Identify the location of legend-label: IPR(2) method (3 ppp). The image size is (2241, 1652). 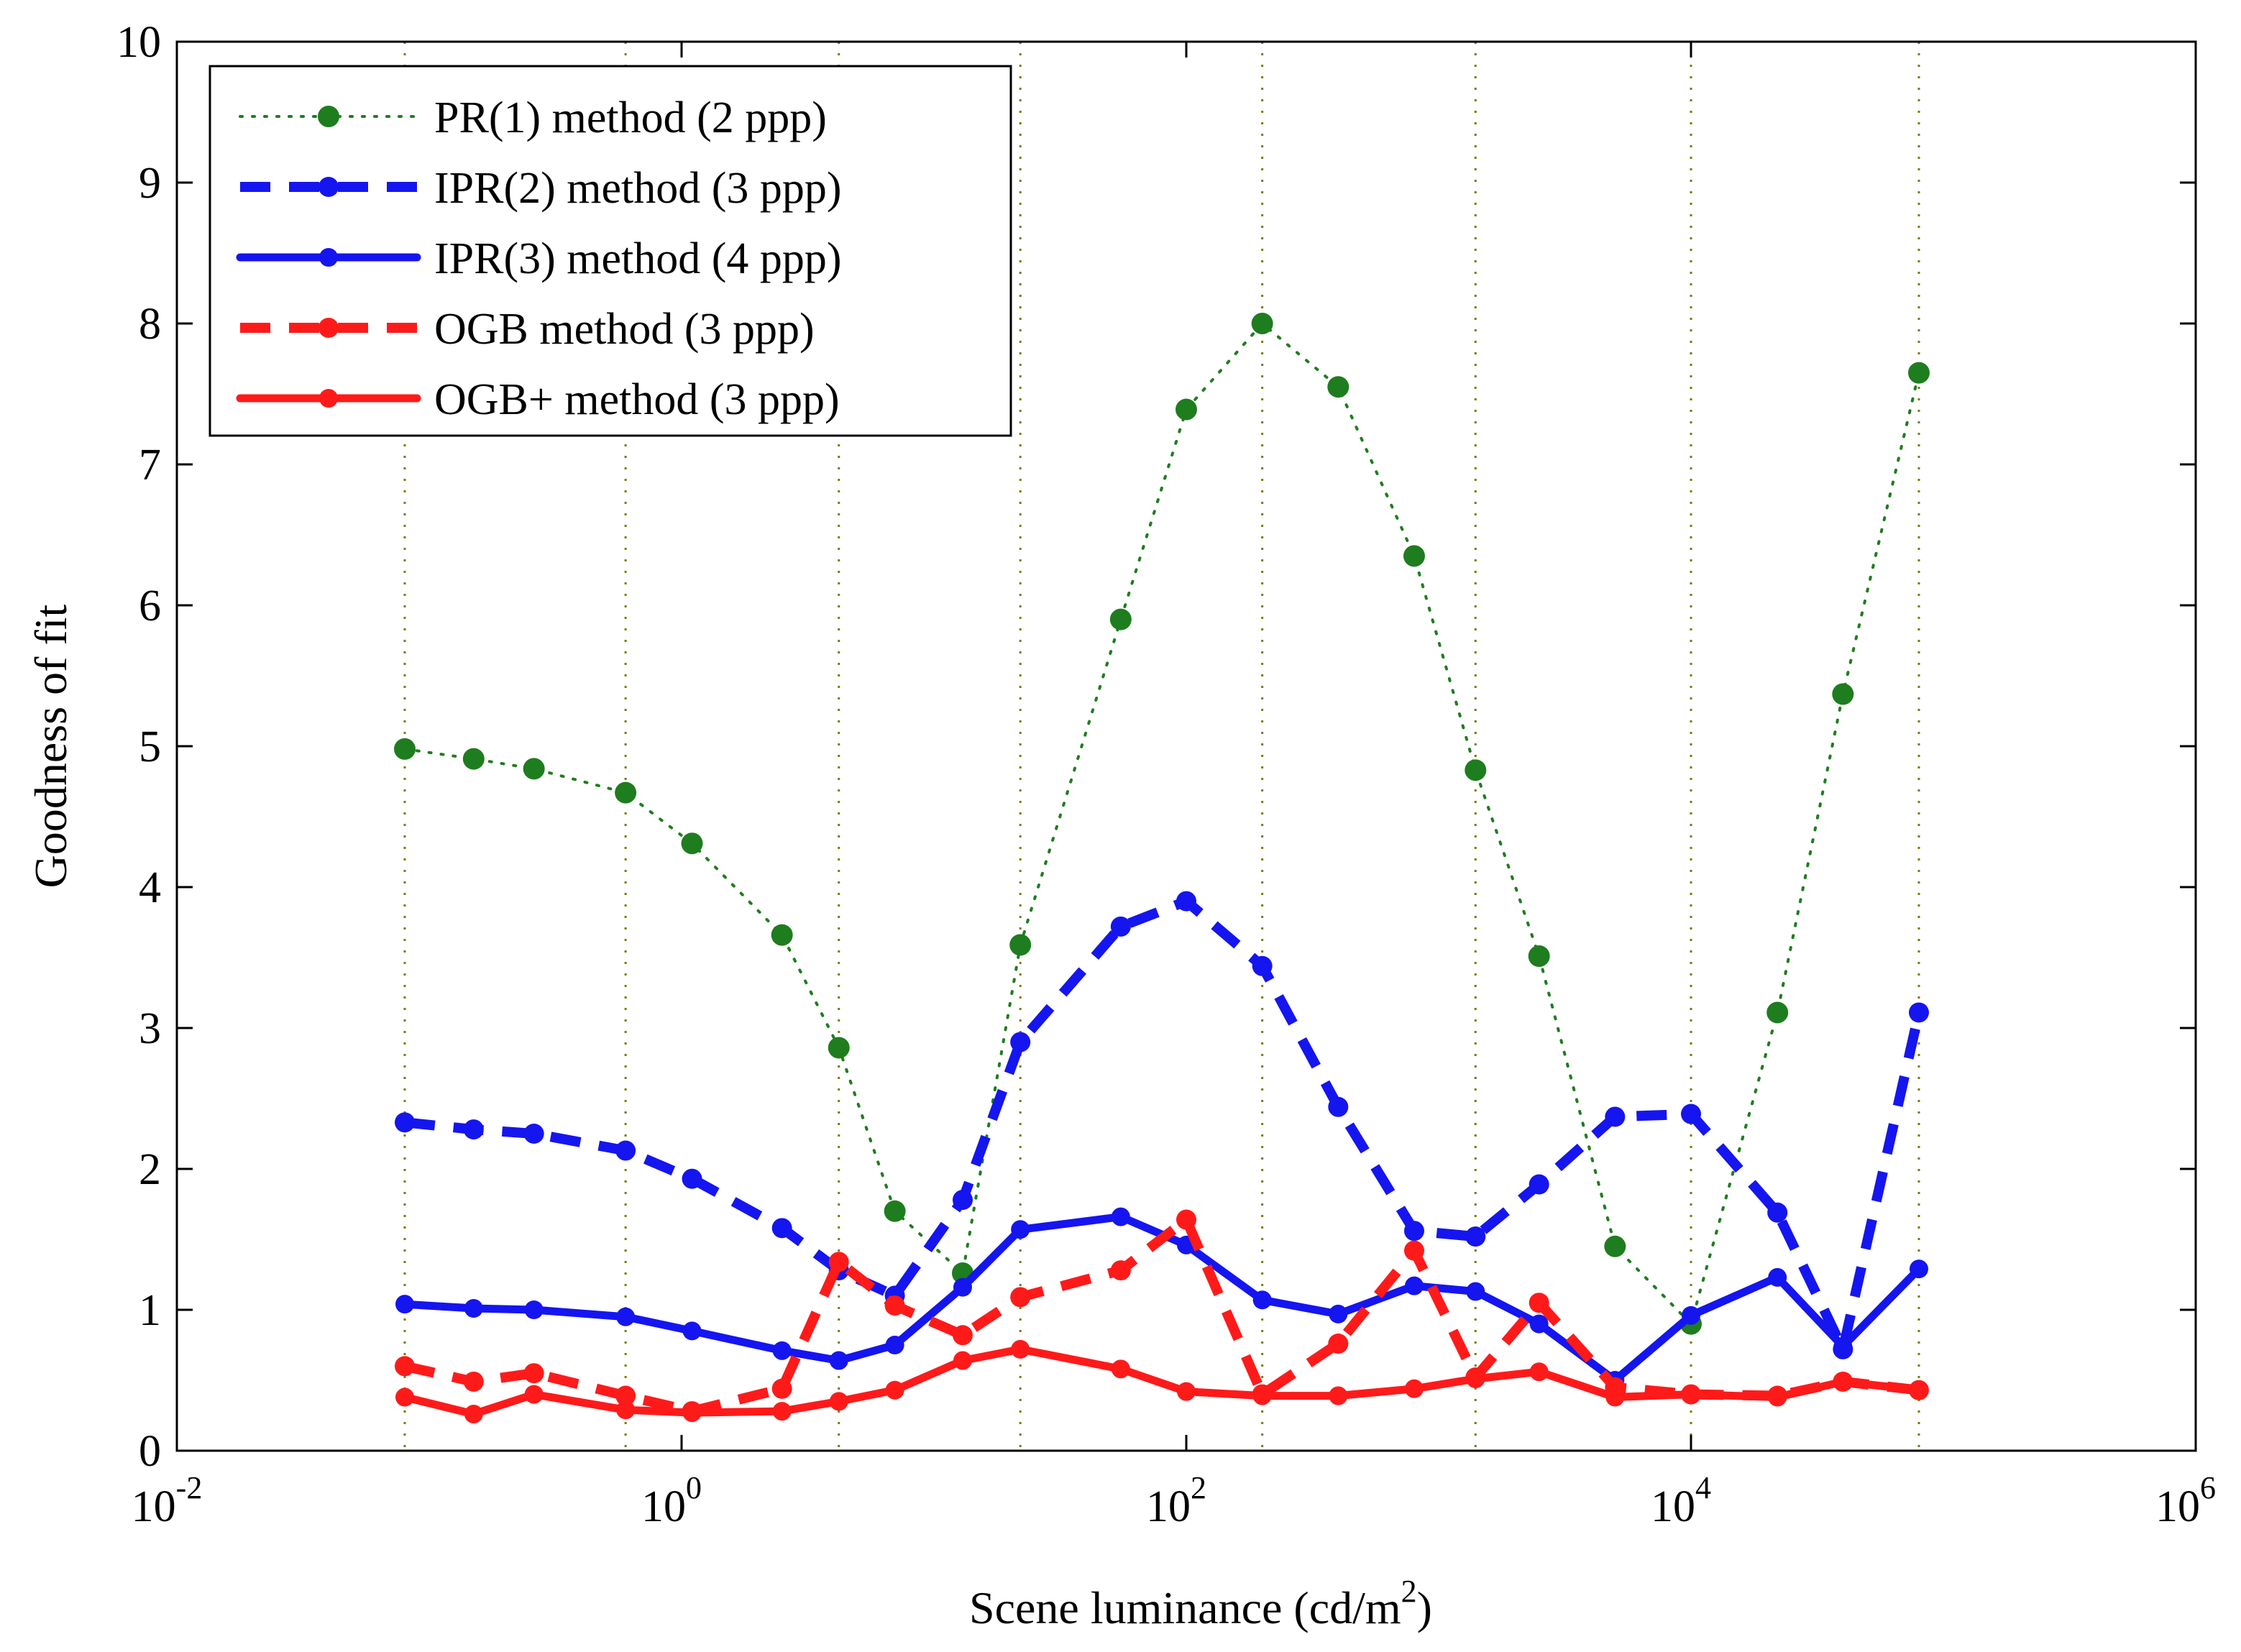
(638, 188).